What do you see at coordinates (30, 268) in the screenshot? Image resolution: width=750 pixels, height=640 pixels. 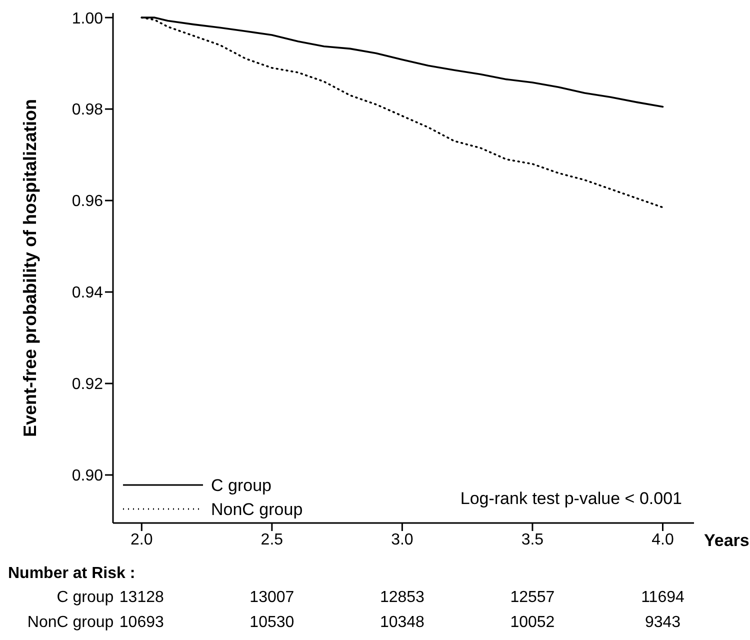 I see `y-axis-title: Event-free probability of hospitalization` at bounding box center [30, 268].